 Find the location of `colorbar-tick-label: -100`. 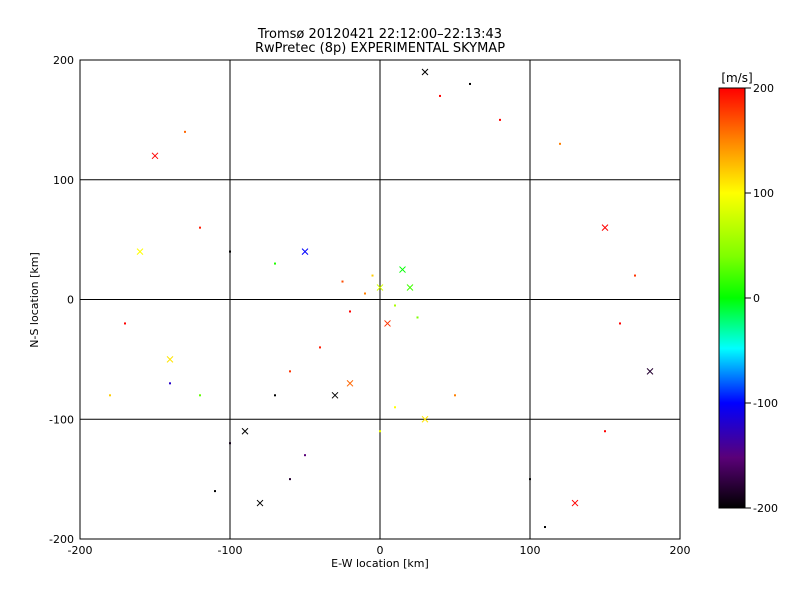

colorbar-tick-label: -100 is located at coordinates (765, 403).